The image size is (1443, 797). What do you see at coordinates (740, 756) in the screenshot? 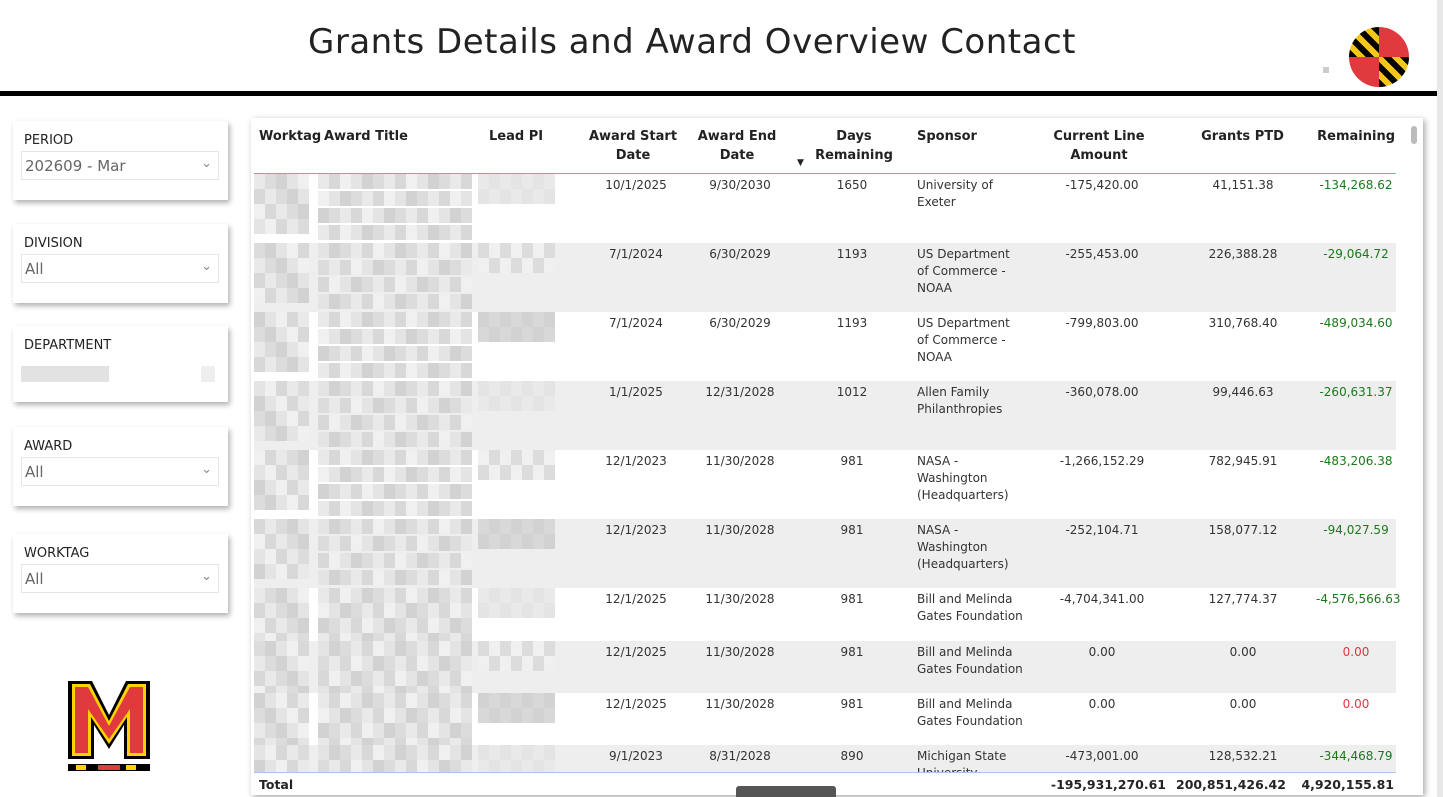
I see `award-end-date: 8/31/2028` at bounding box center [740, 756].